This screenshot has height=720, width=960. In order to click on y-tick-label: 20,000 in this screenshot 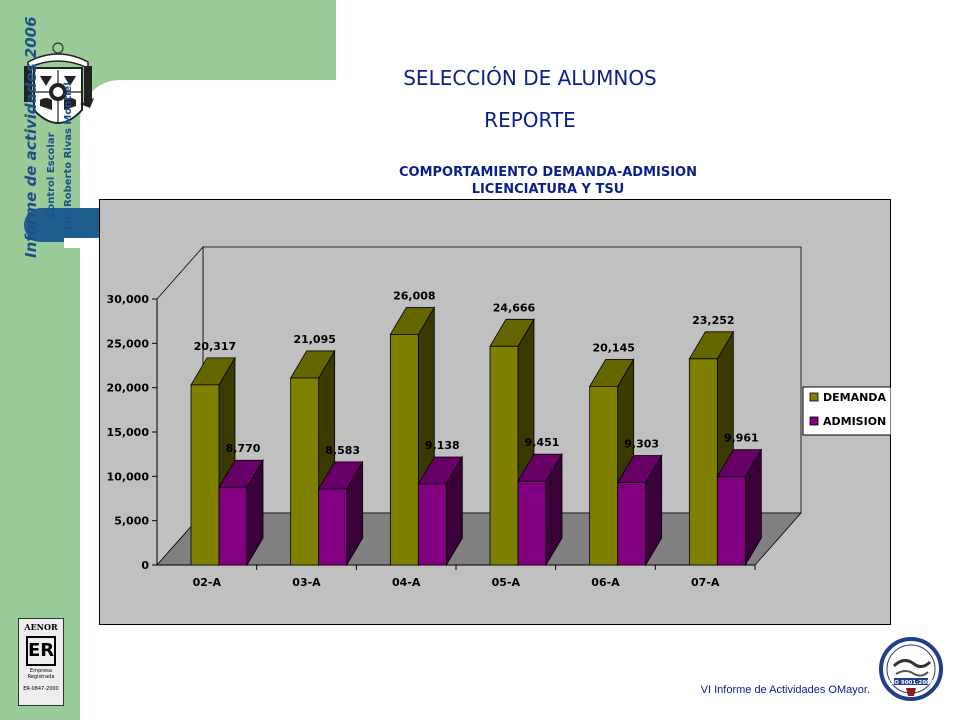, I will do `click(128, 388)`.